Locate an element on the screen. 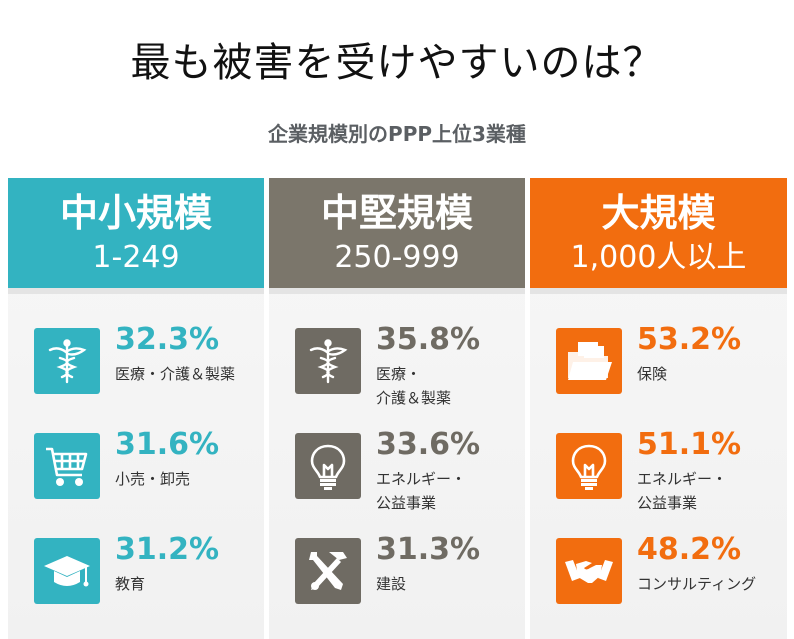 The height and width of the screenshot is (639, 794). industry-item: 31.3% 建設 is located at coordinates (407, 575).